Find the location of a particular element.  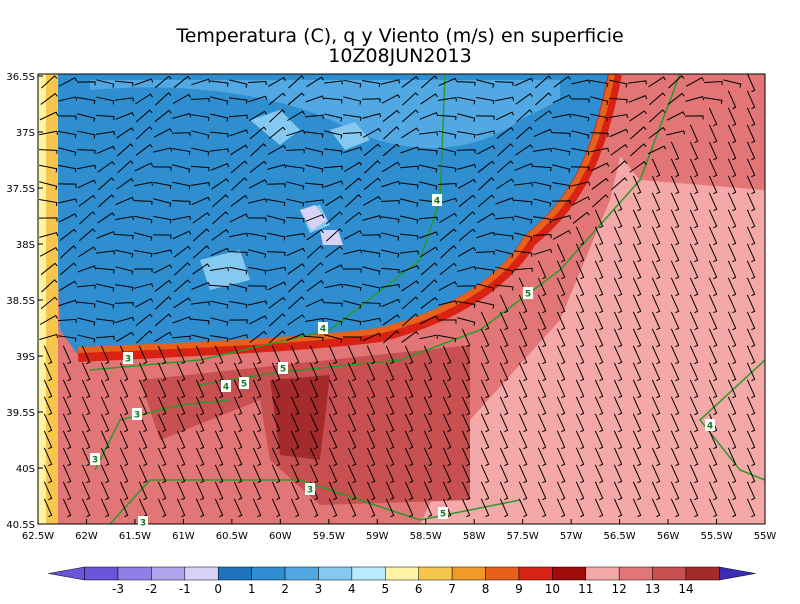

colorbar-label: 0 is located at coordinates (218, 589).